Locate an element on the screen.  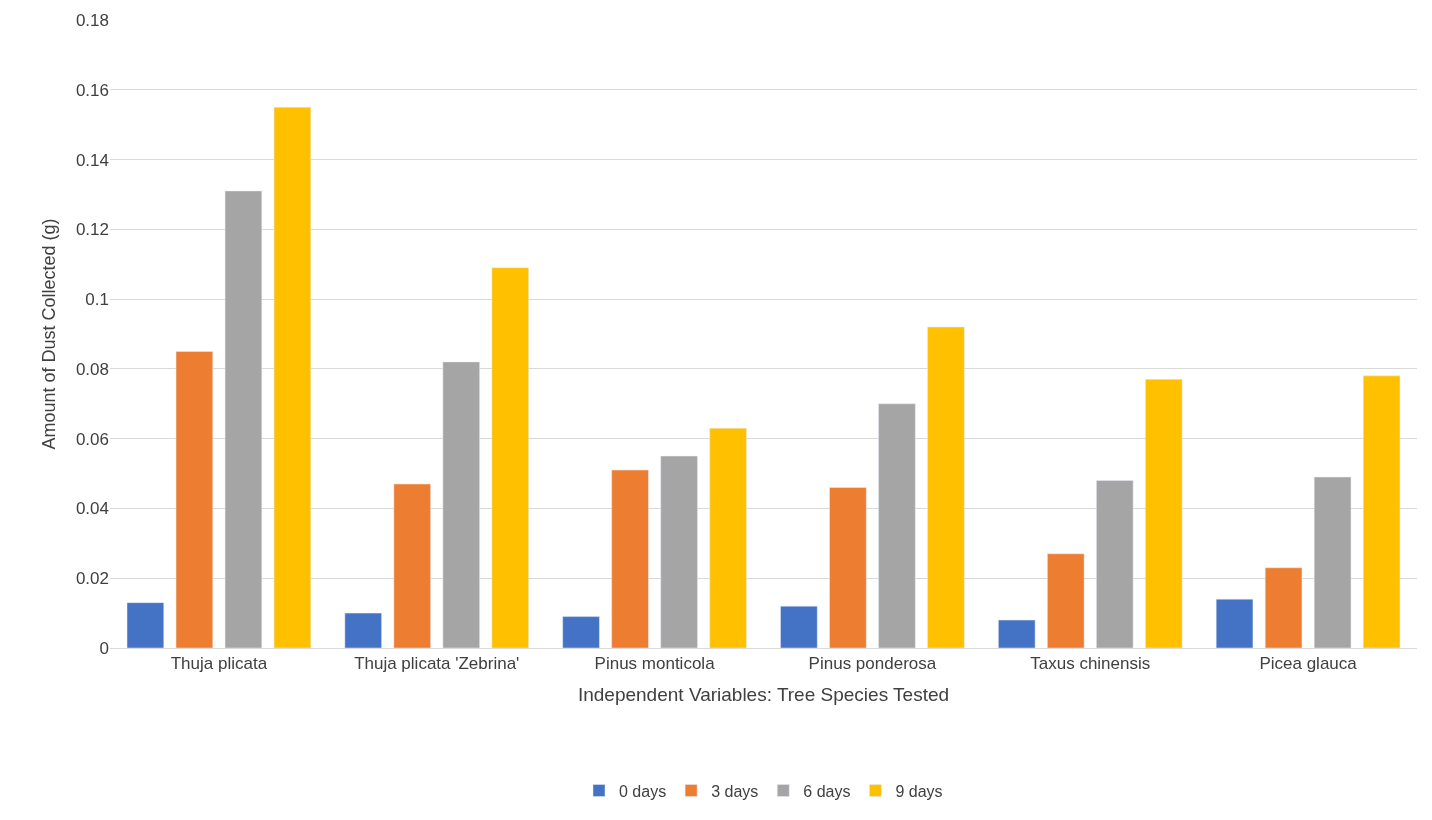
y-tick-label: 0.02 is located at coordinates (92, 579).